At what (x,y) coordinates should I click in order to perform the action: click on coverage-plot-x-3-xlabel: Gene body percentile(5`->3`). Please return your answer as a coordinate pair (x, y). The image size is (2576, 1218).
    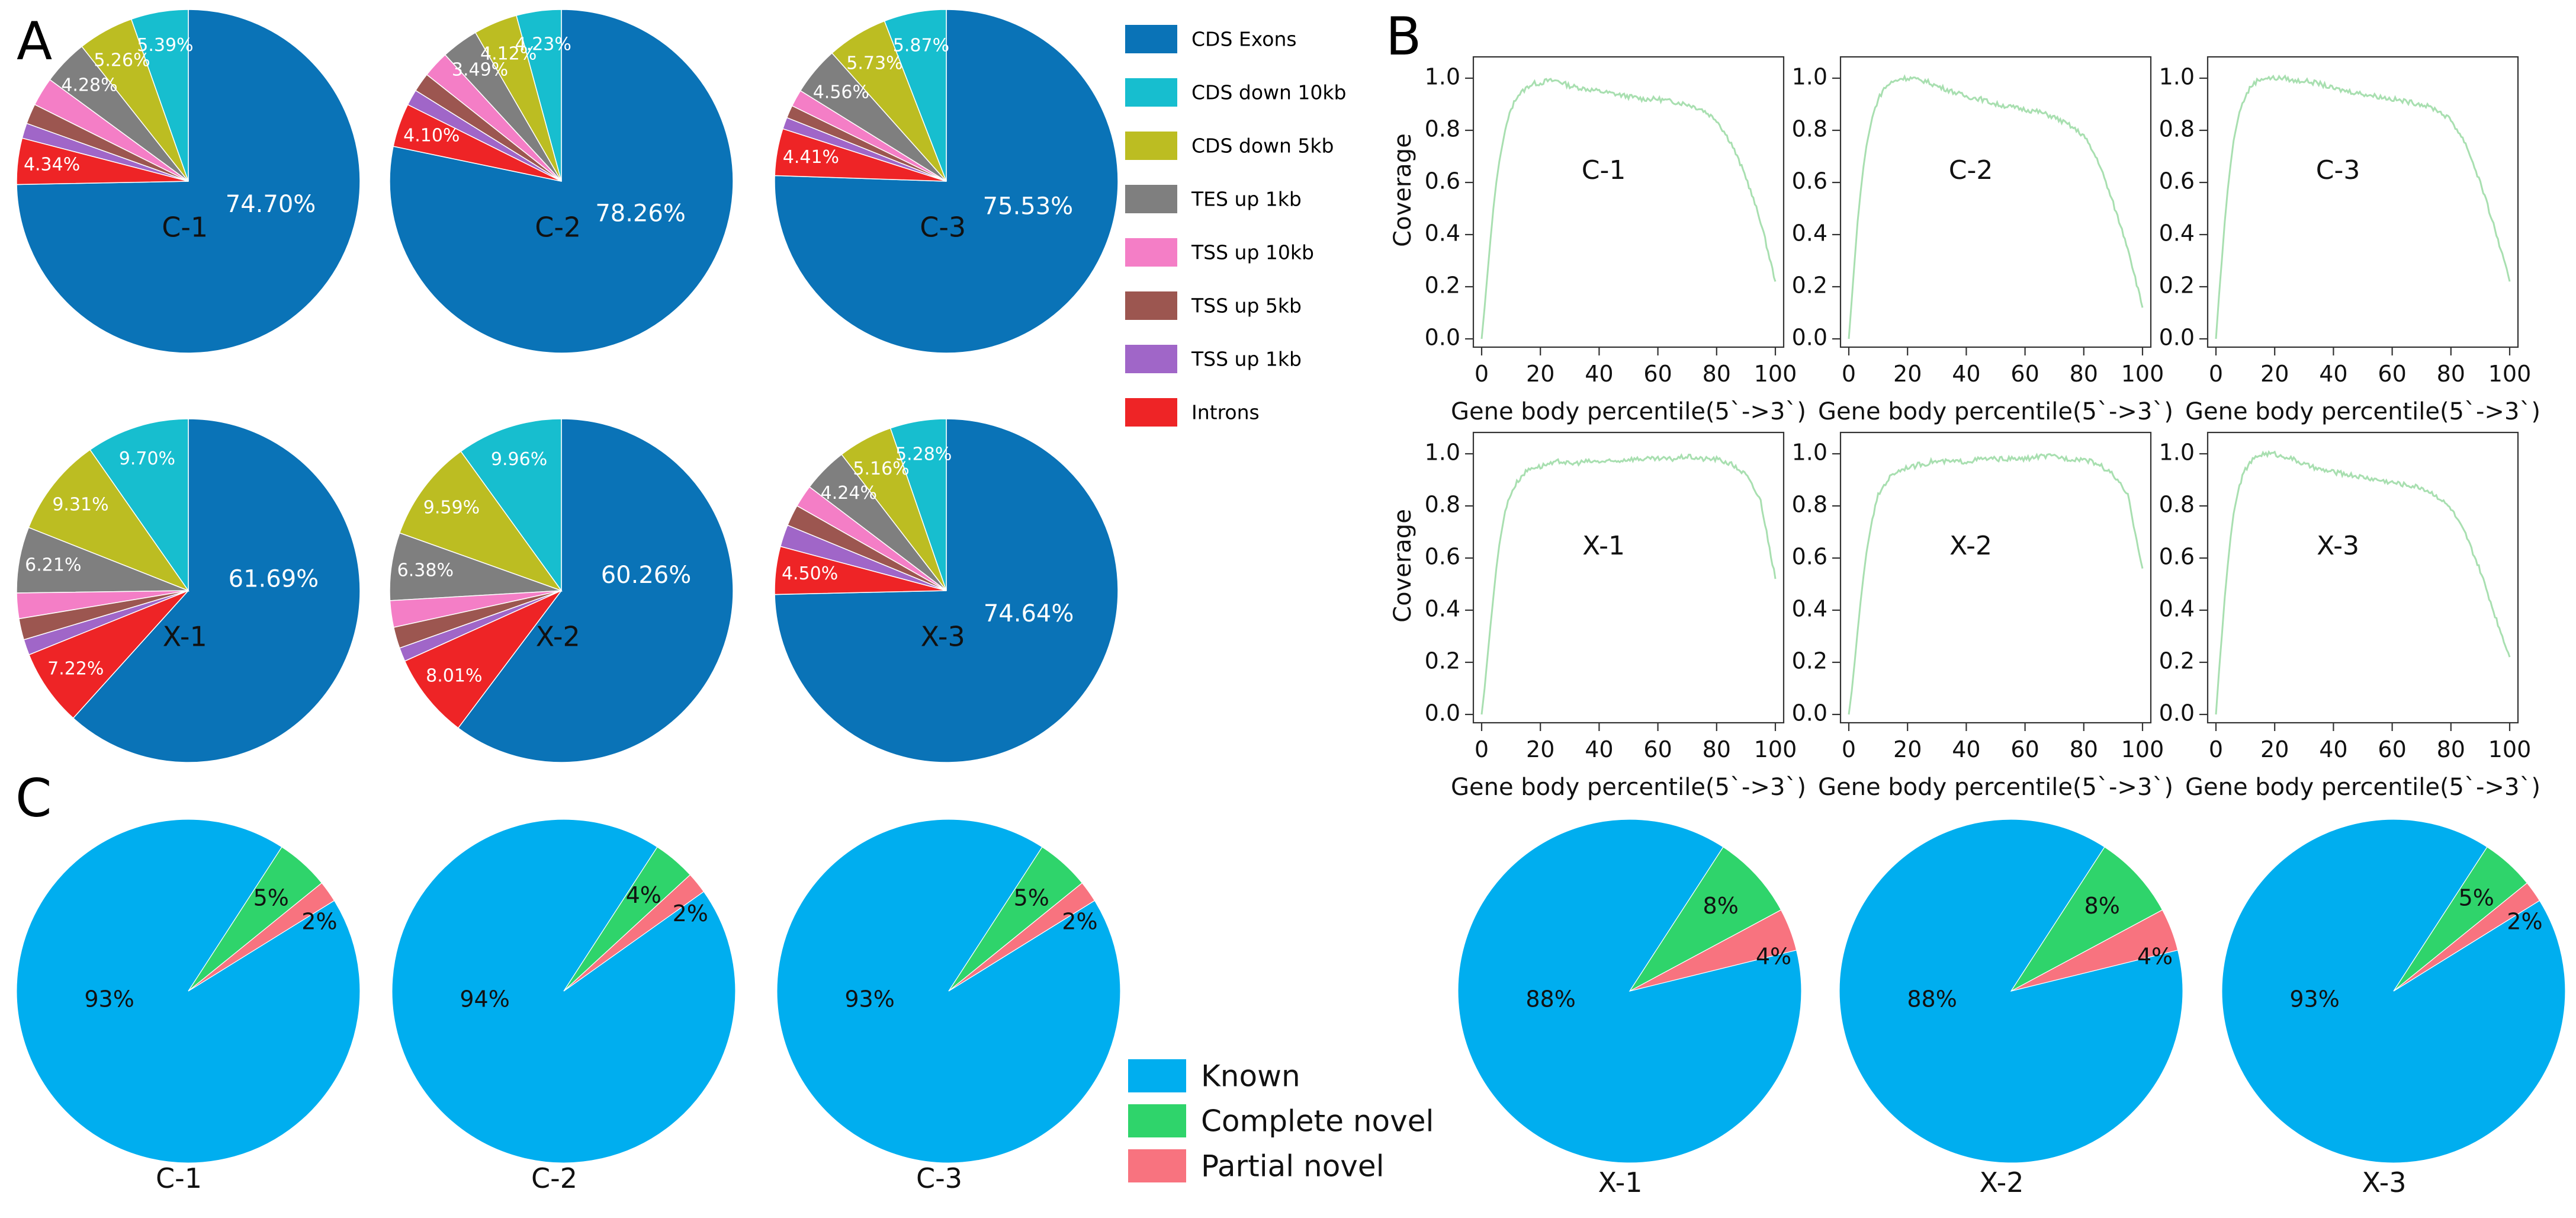
    Looking at the image, I should click on (2362, 787).